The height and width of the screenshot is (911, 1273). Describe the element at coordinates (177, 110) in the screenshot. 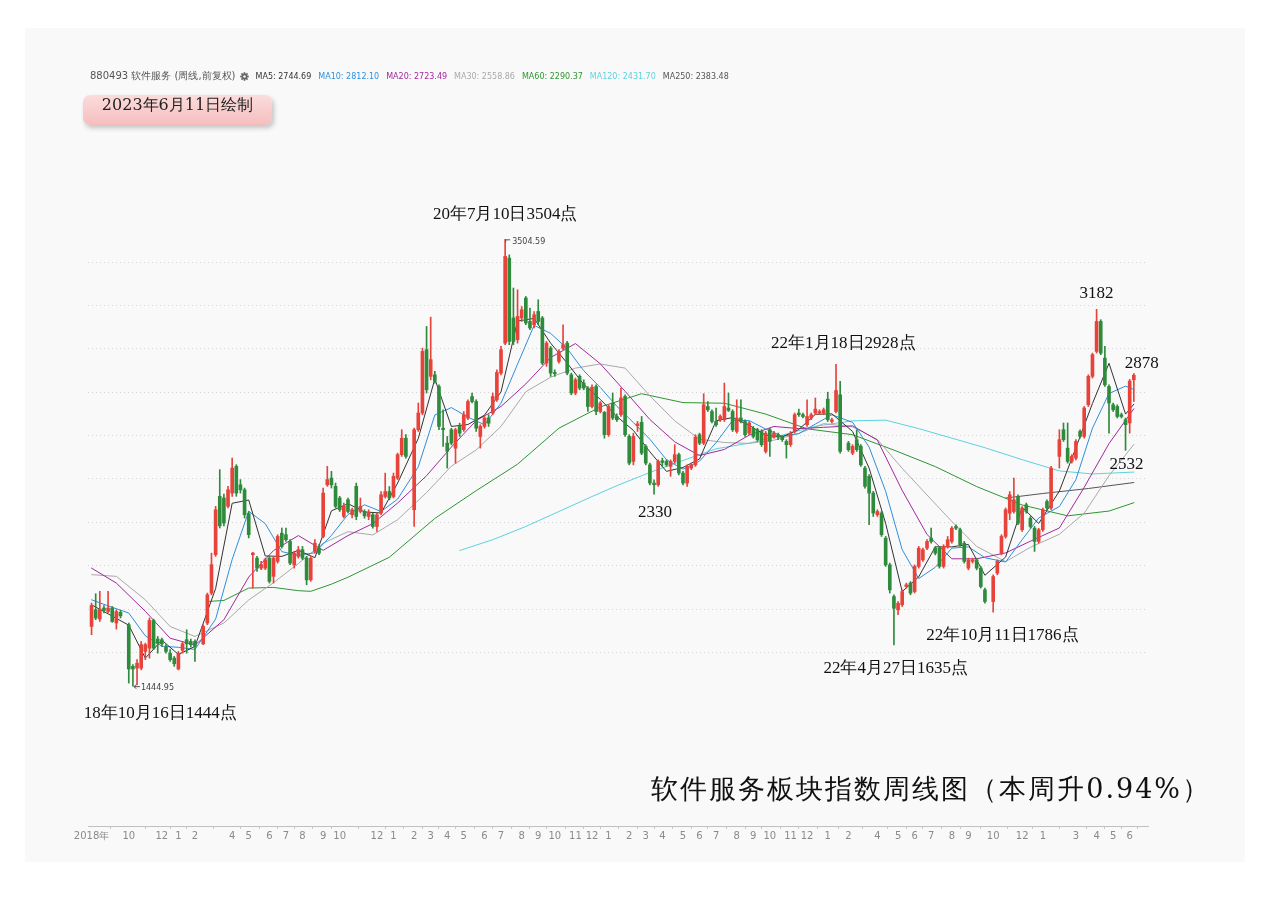

I see `text: 2023年6月11日绘制` at that location.